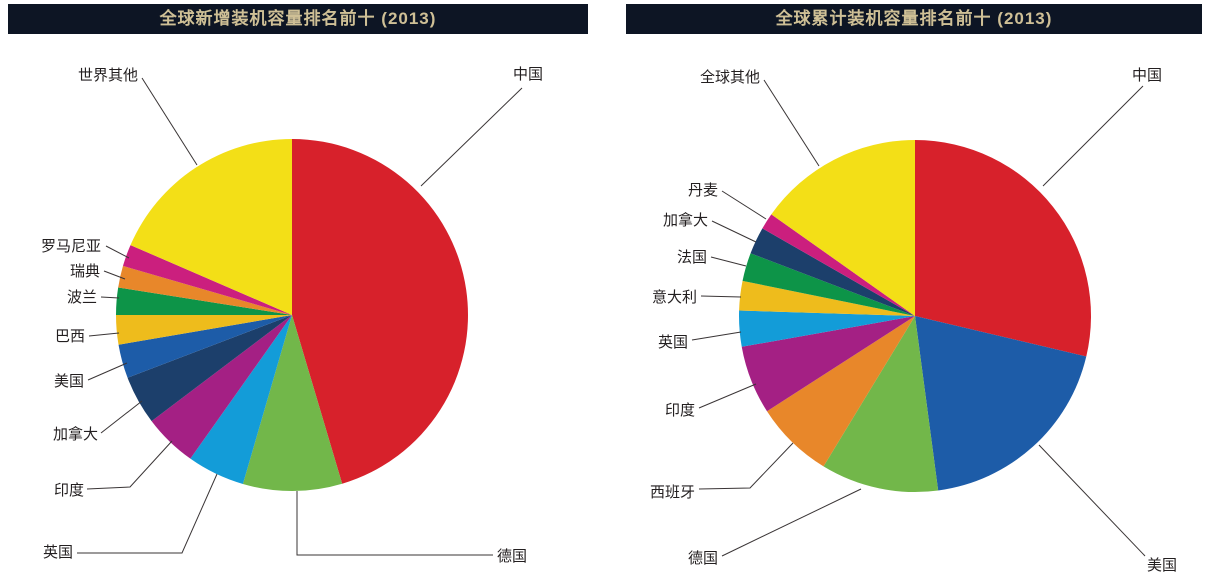 This screenshot has width=1210, height=580. I want to click on pie-slice-brazil, so click(204, 330).